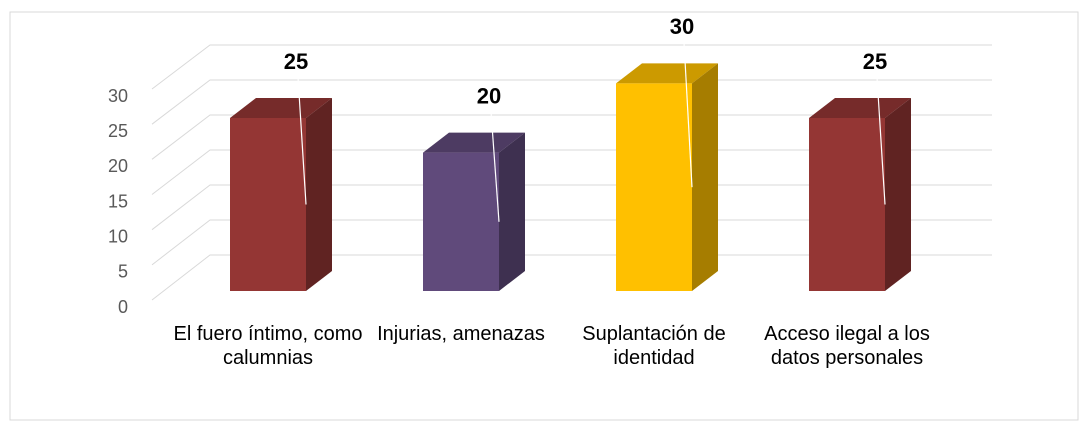  I want to click on x-tick-label: Acceso ilegal a los datos personales, so click(847, 346).